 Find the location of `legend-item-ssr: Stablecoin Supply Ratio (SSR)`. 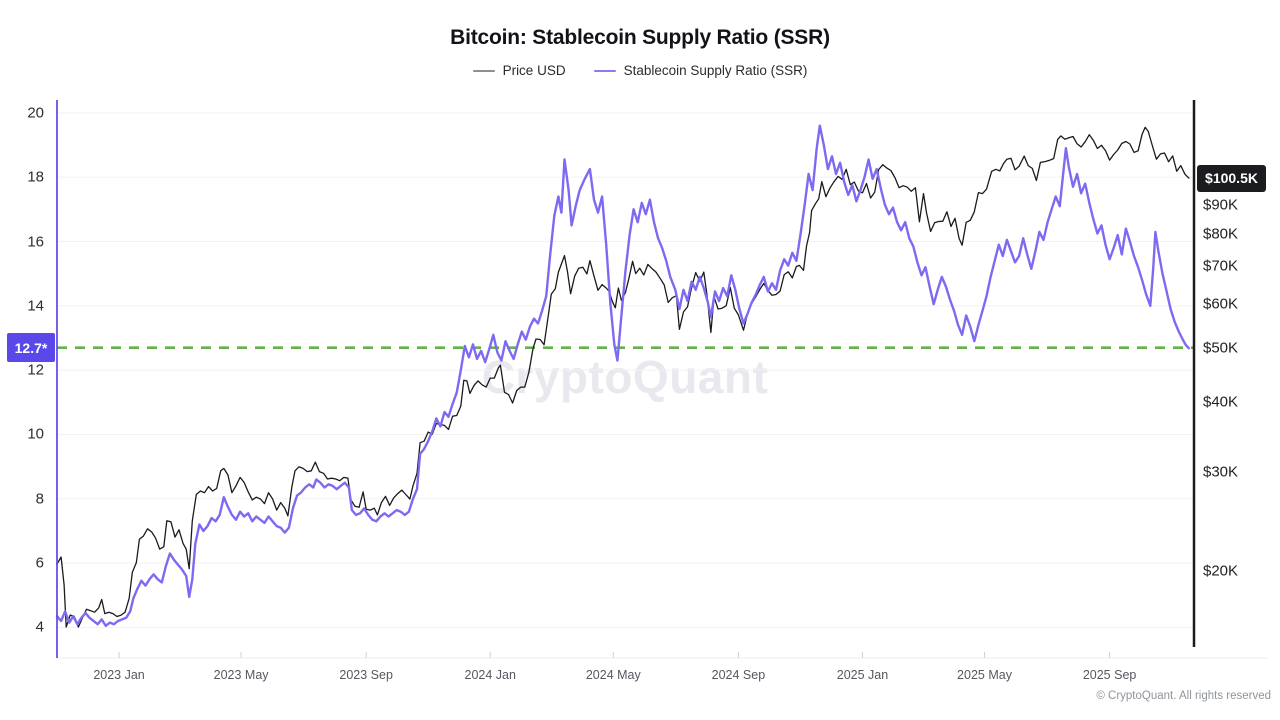

legend-item-ssr: Stablecoin Supply Ratio (SSR) is located at coordinates (700, 70).